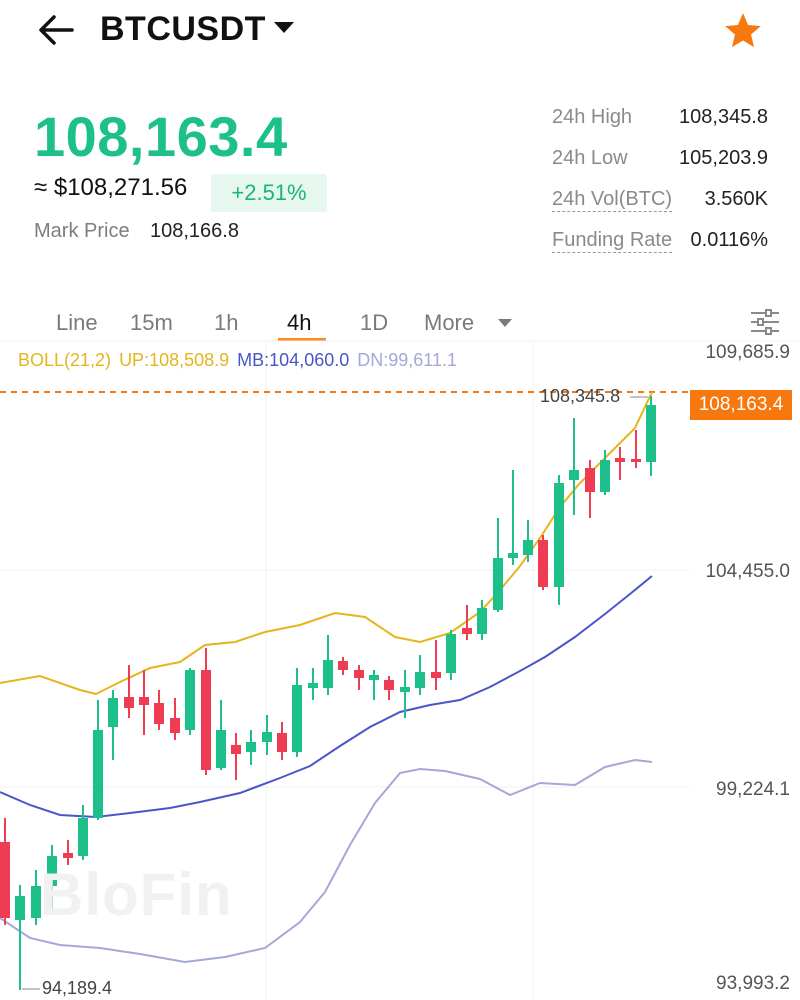  What do you see at coordinates (302, 339) in the screenshot?
I see `active-tab-indicator` at bounding box center [302, 339].